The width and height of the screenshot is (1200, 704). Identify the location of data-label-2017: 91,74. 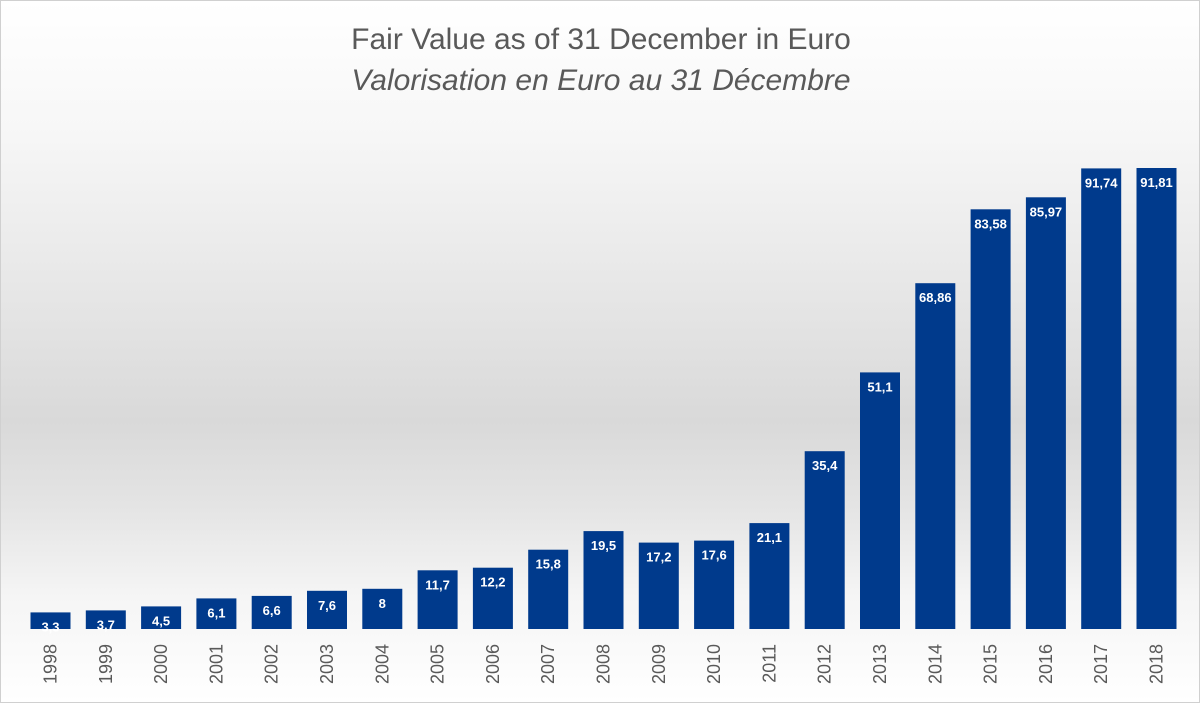
(1101, 182).